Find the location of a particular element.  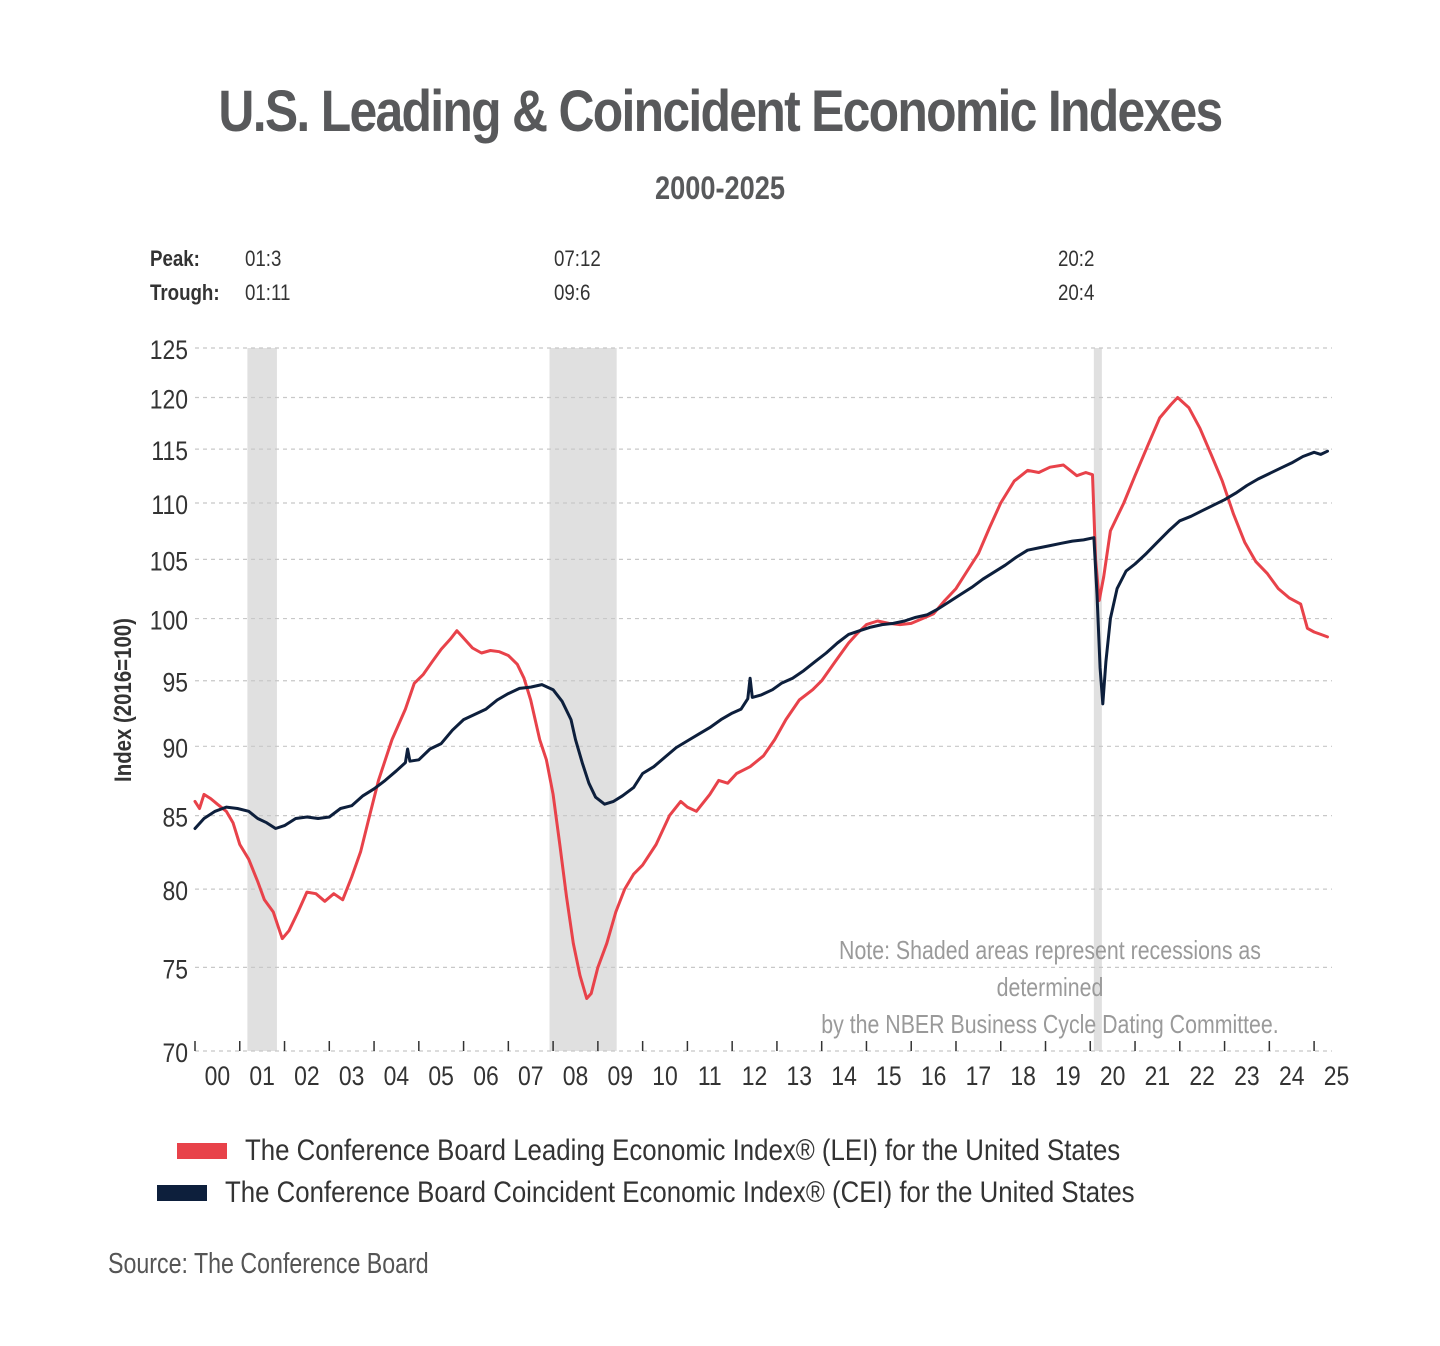

peak-label: Peak: is located at coordinates (175, 258).